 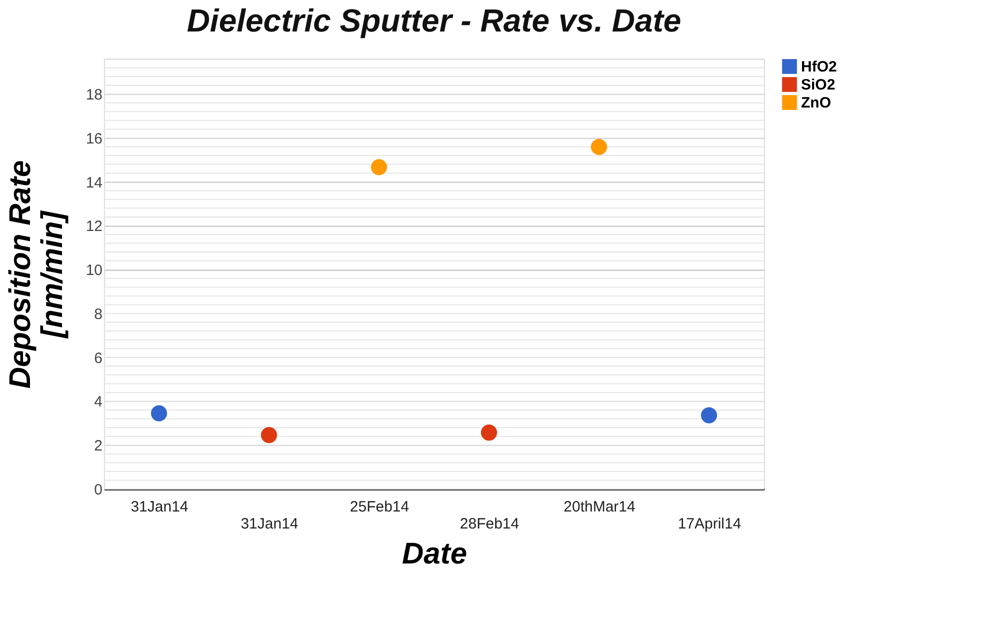 I want to click on y-tick-label: 2, so click(x=98, y=446).